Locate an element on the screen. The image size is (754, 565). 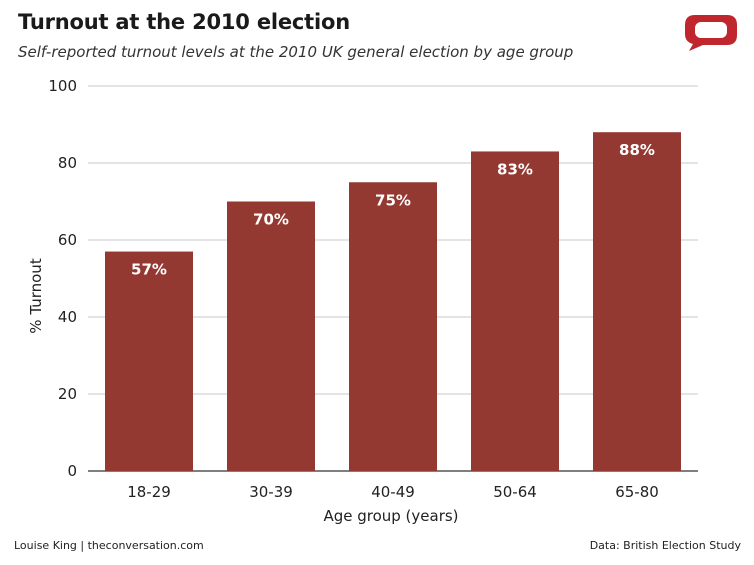
x-tick-label: 30-39 is located at coordinates (271, 492).